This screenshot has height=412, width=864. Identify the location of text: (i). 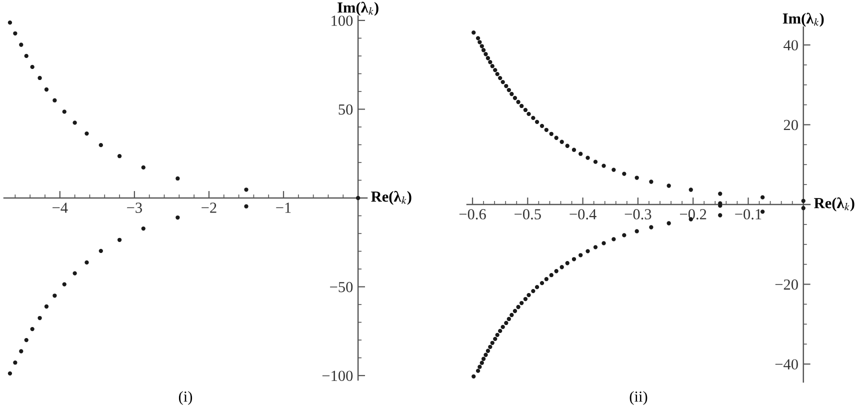
(185, 398).